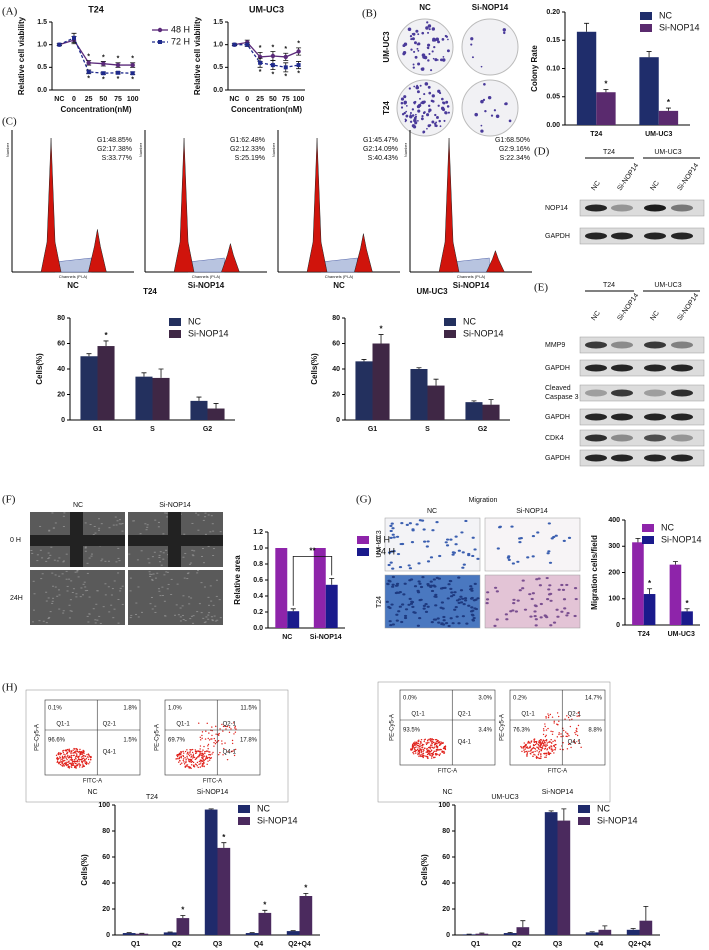  What do you see at coordinates (258, 628) in the screenshot?
I see `y-tick-label: 0.0` at bounding box center [258, 628].